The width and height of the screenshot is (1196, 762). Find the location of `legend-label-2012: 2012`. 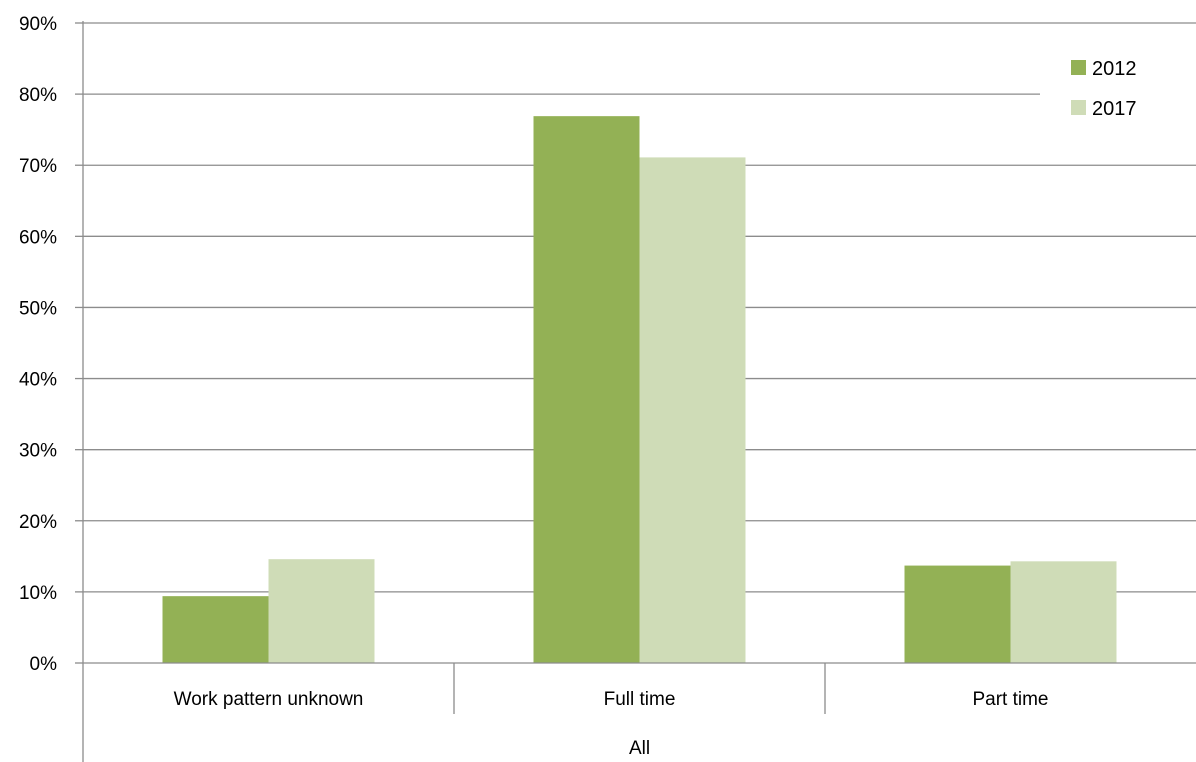

legend-label-2012: 2012 is located at coordinates (1114, 69).